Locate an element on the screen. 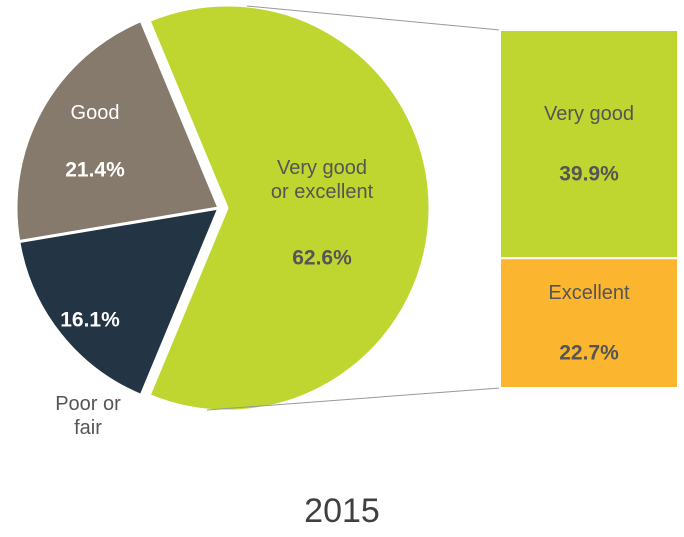  slice-label: Very good or excellent is located at coordinates (322, 180).